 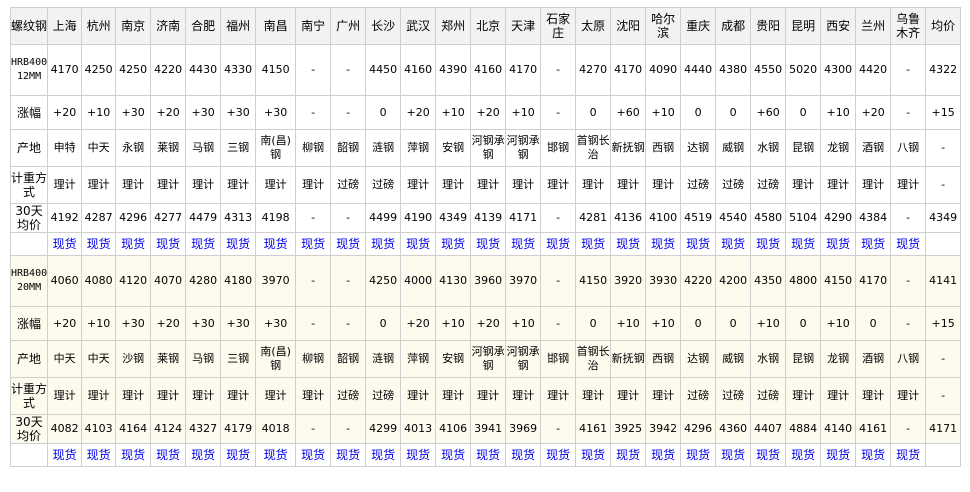 I want to click on price-cell: 4141, so click(x=943, y=281).